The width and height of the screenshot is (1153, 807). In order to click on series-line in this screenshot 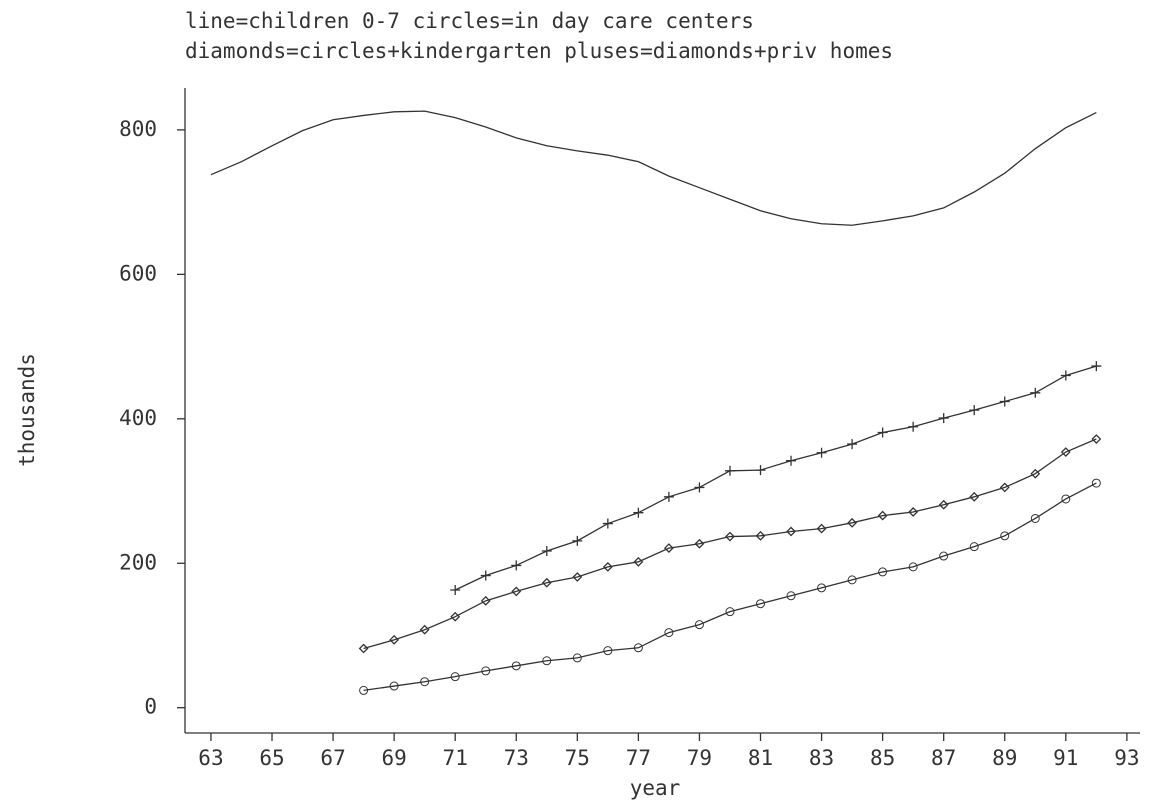, I will do `click(653, 168)`.